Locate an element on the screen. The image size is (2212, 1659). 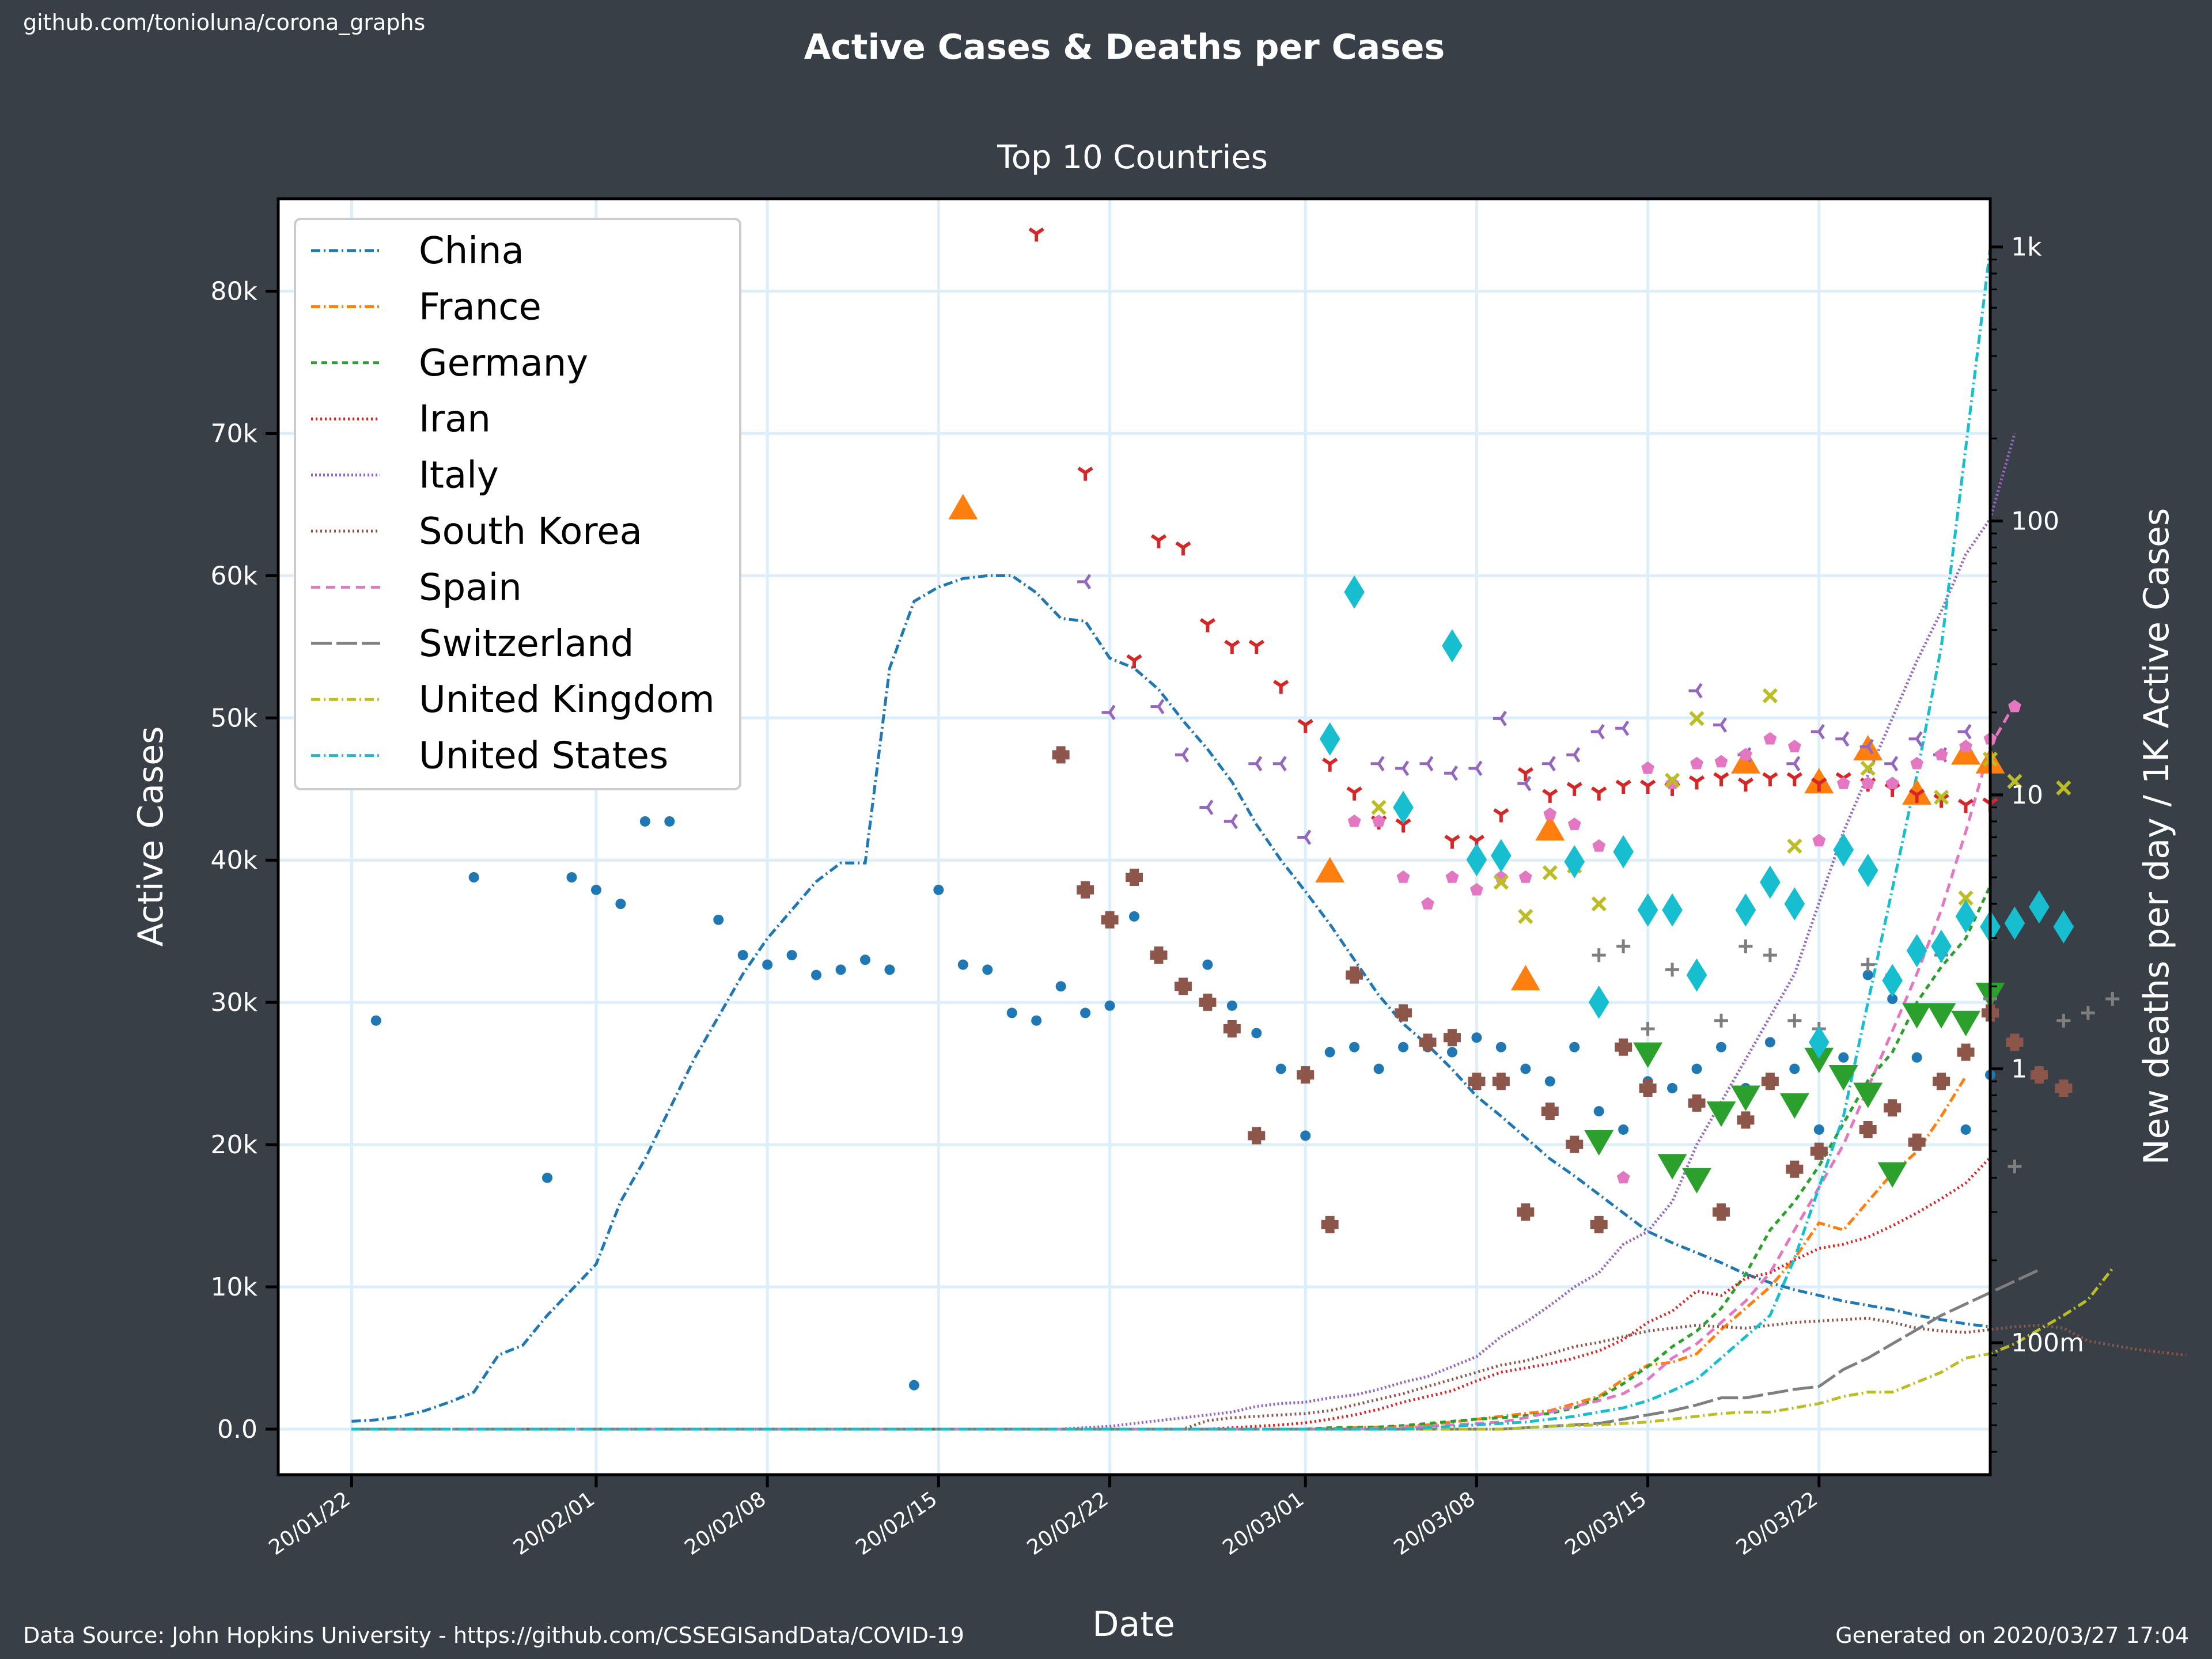
y-tick-label: 10k is located at coordinates (234, 1287).